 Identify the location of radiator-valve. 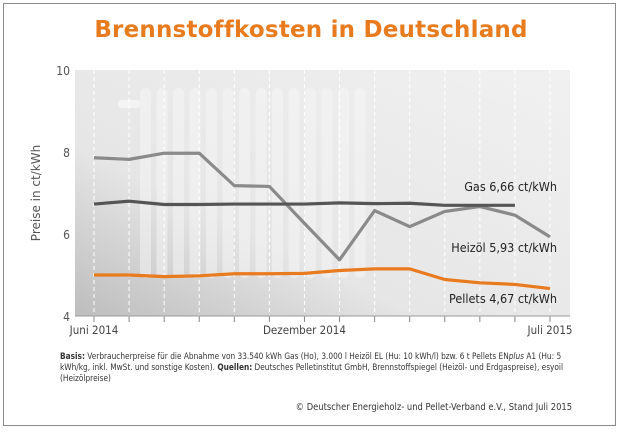
(129, 104).